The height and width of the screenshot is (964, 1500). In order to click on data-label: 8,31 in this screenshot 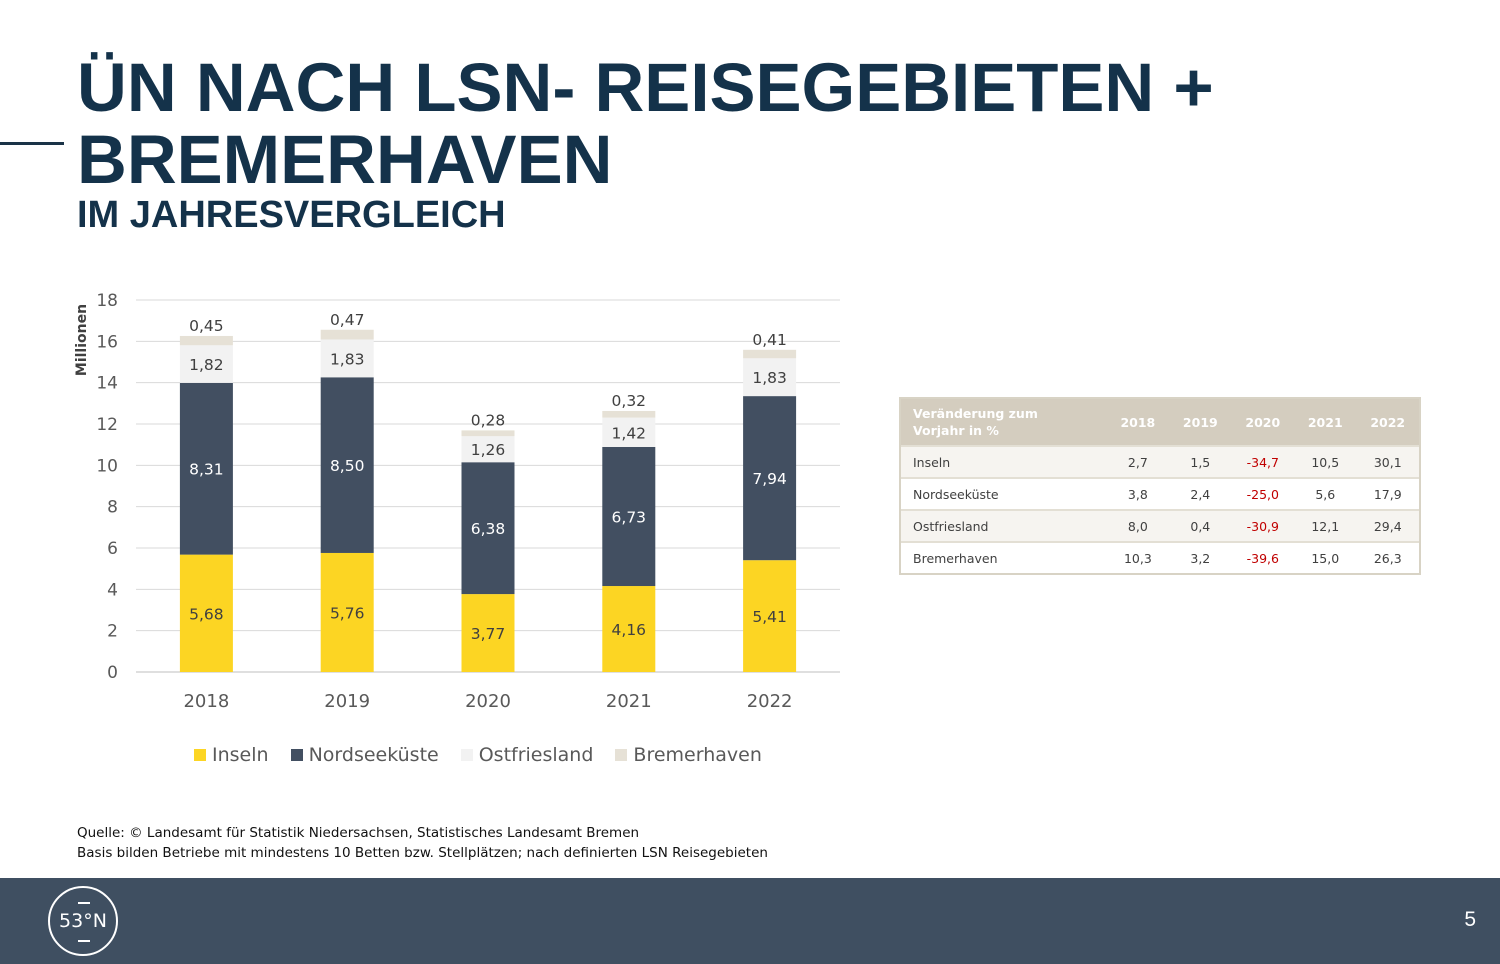, I will do `click(206, 470)`.